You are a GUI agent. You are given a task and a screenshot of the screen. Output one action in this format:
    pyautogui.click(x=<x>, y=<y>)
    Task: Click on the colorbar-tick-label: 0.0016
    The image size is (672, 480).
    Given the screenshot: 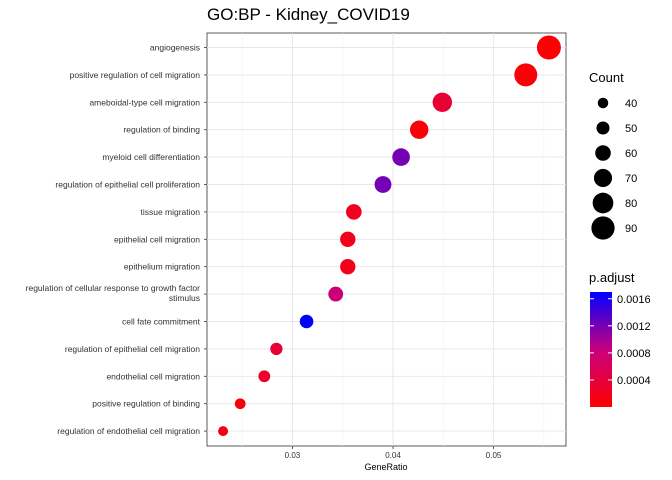 What is the action you would take?
    pyautogui.click(x=634, y=300)
    